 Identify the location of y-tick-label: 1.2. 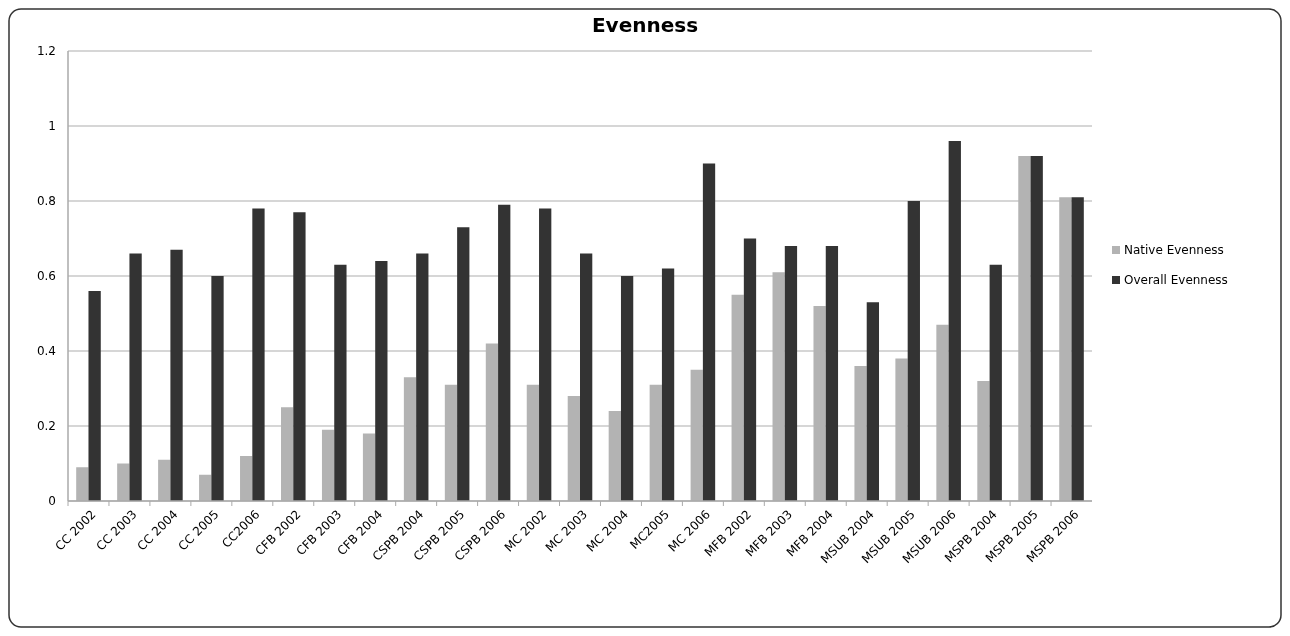
(46, 51).